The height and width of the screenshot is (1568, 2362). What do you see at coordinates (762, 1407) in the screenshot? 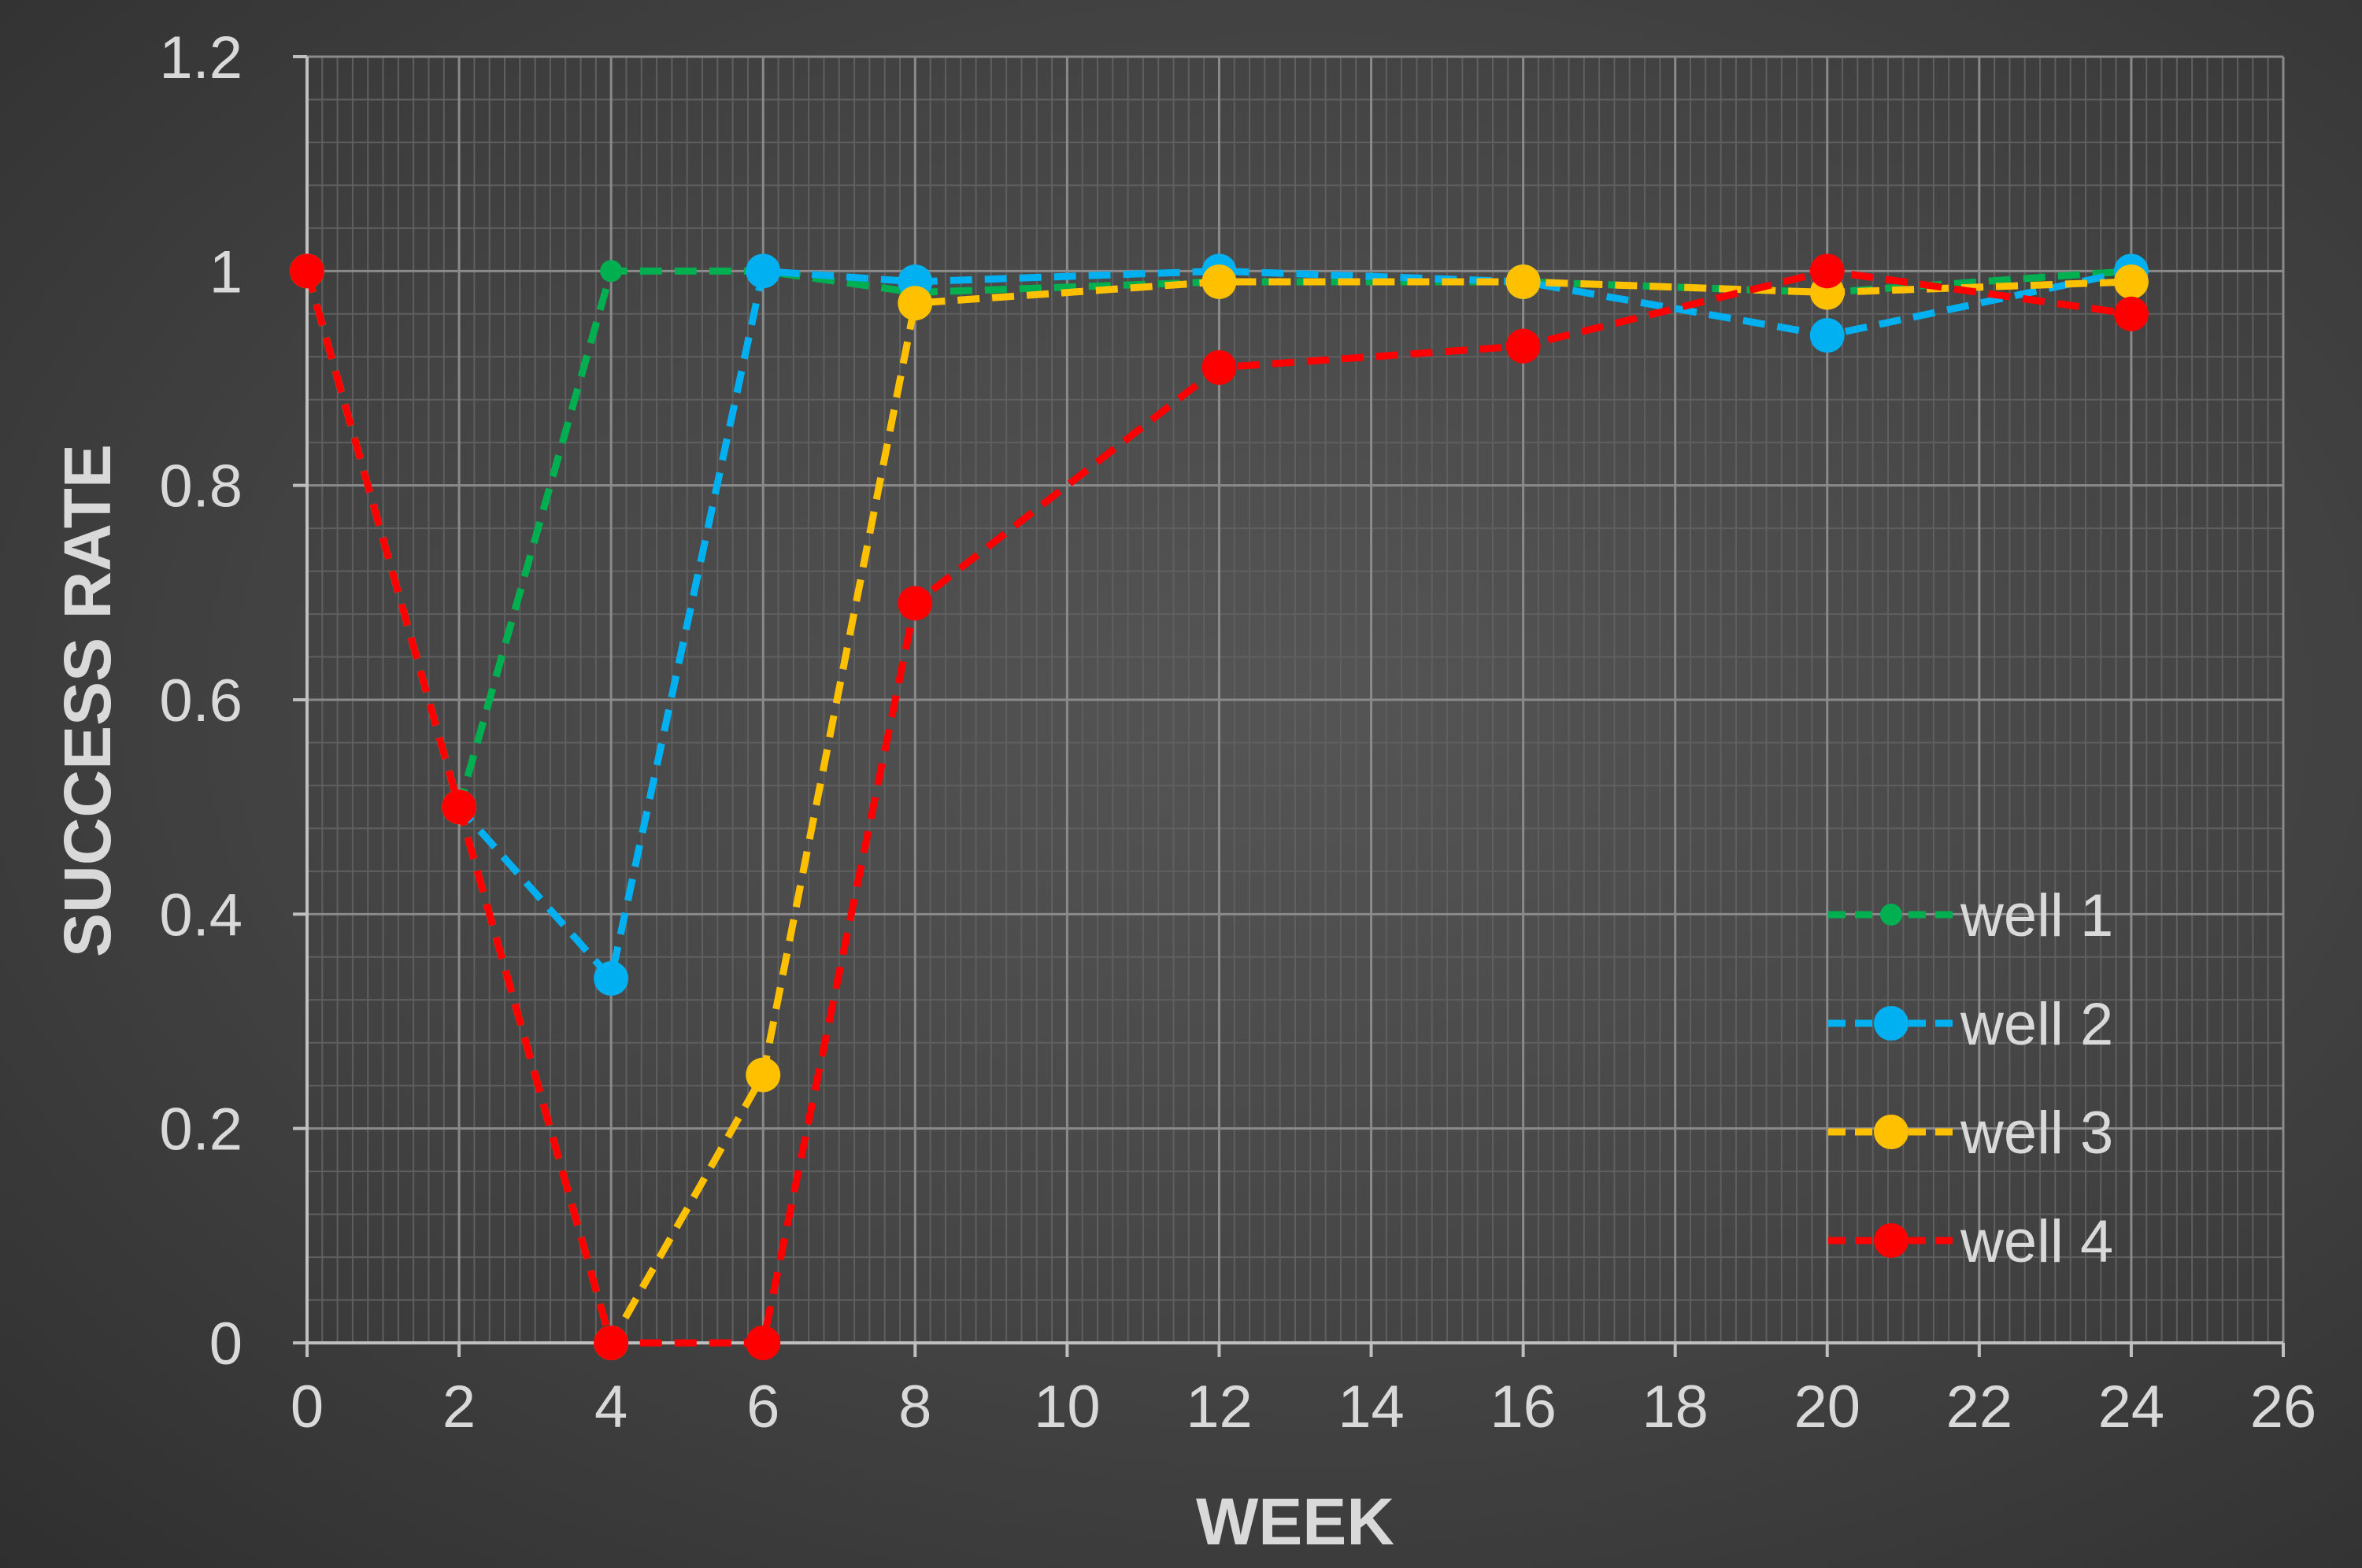
I see `x-tick-label: 6` at bounding box center [762, 1407].